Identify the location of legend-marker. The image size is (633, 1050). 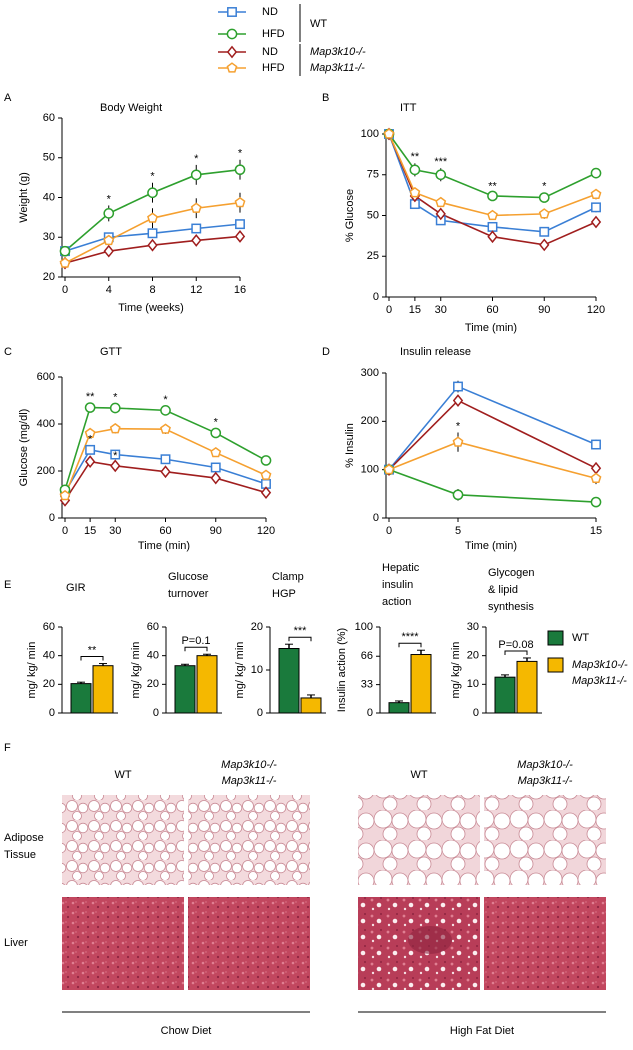
(232, 67).